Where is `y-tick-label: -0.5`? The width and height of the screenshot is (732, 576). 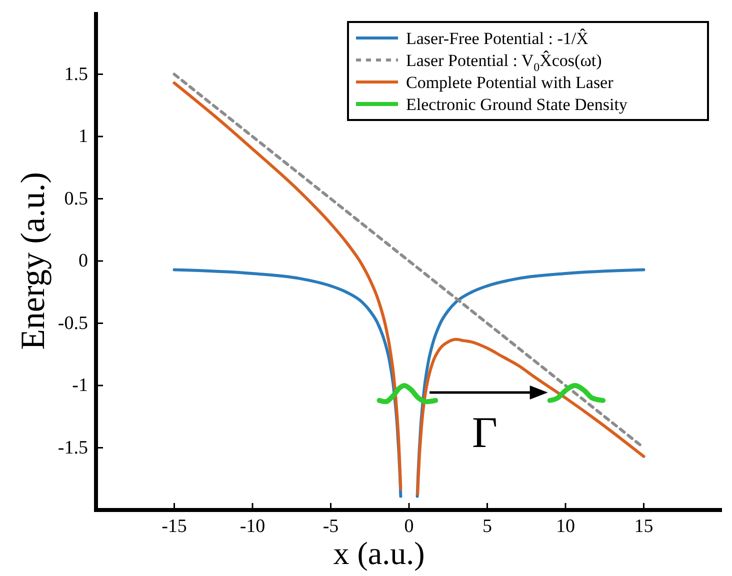
y-tick-label: -0.5 is located at coordinates (73, 323).